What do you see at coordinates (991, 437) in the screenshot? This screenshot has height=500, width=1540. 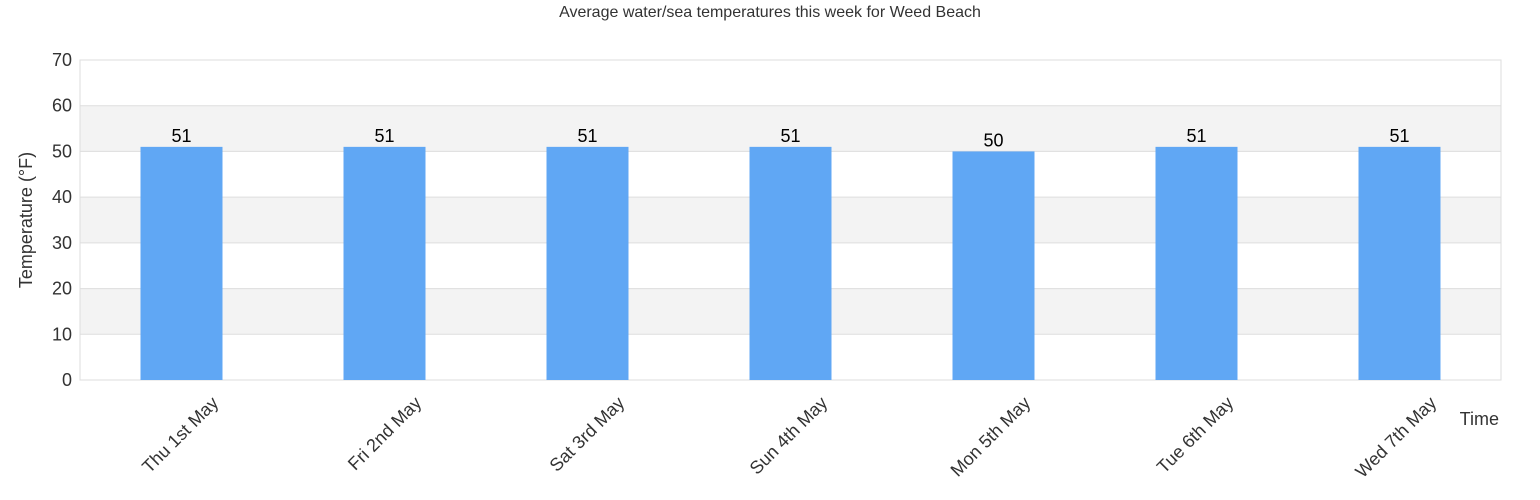 I see `x-tick-label: Mon 5th May` at bounding box center [991, 437].